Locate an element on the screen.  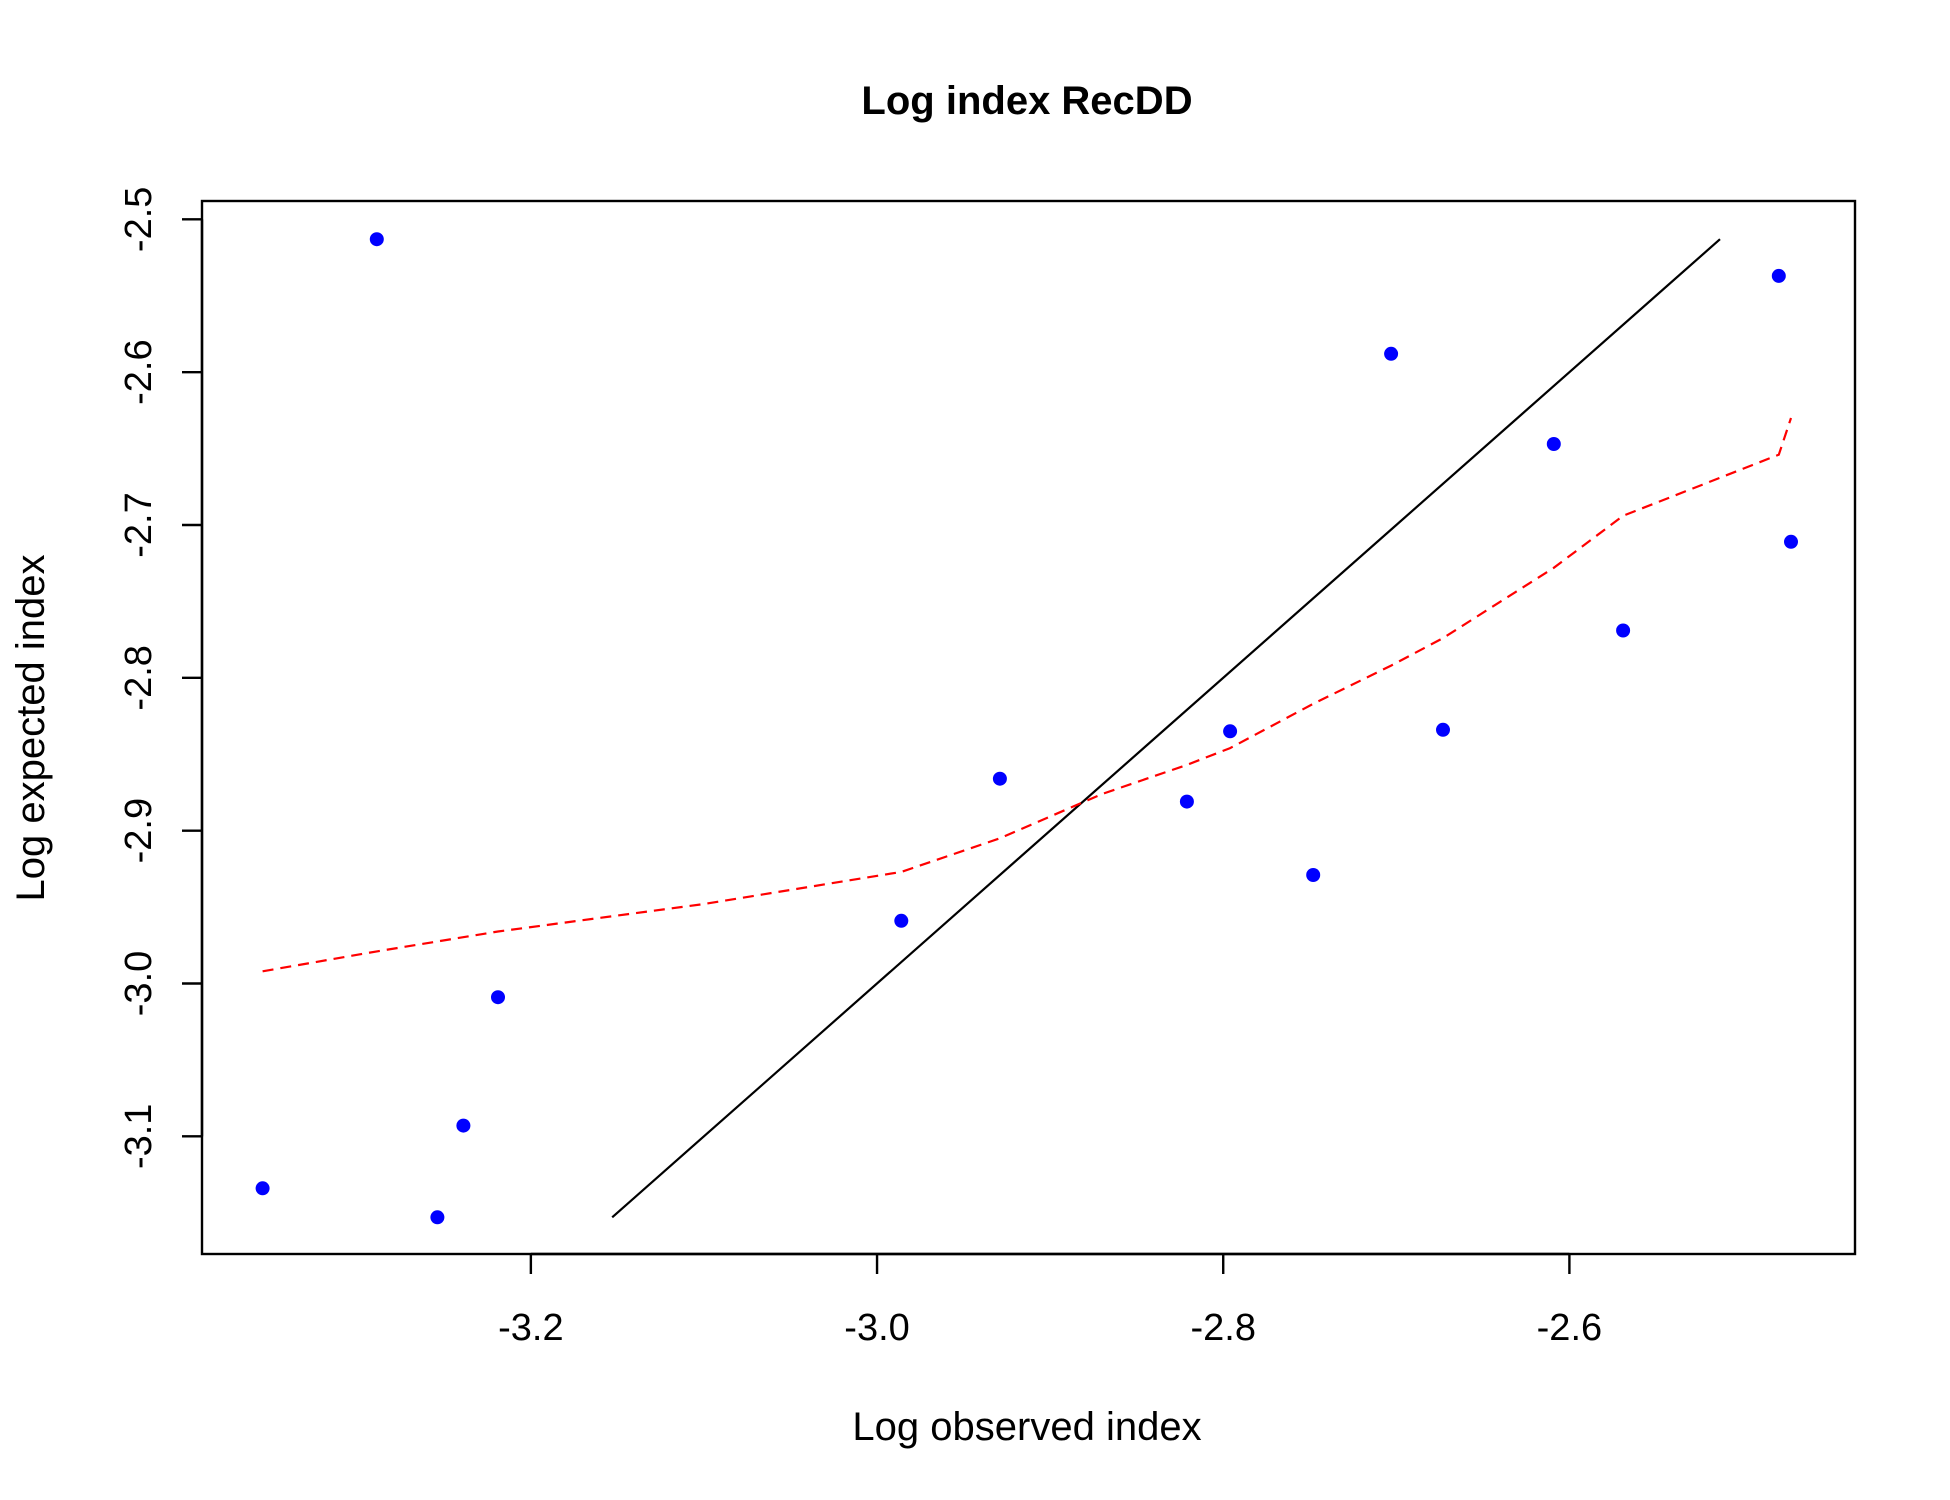
y-tick-label: -3.0 is located at coordinates (139, 983).